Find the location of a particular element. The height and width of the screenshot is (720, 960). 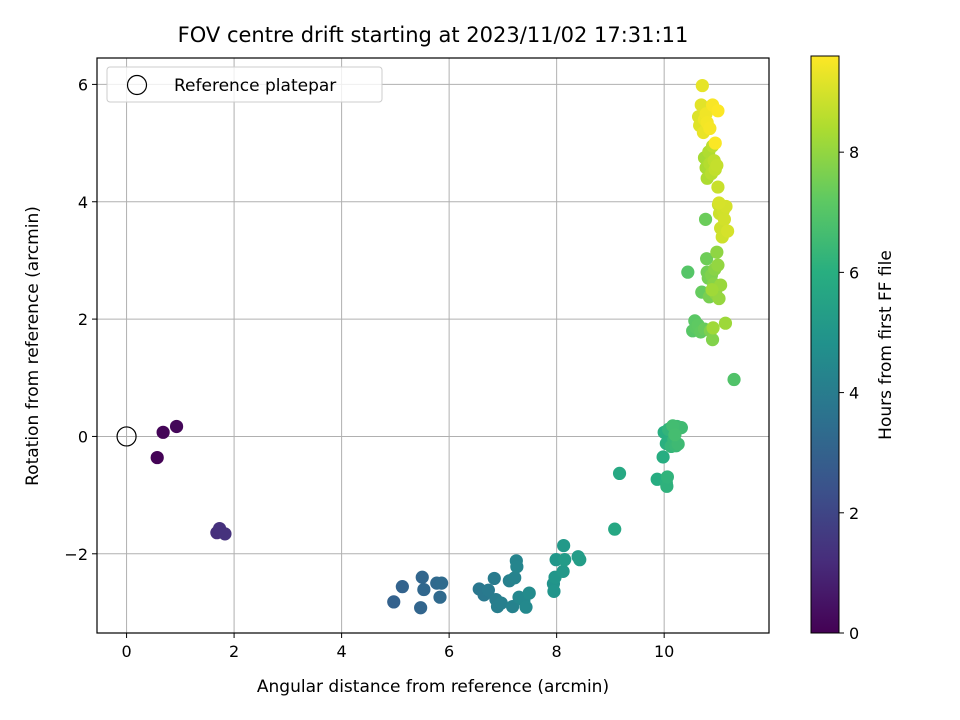

y-axis-label: Rotation from reference (arcmin) is located at coordinates (33, 346).